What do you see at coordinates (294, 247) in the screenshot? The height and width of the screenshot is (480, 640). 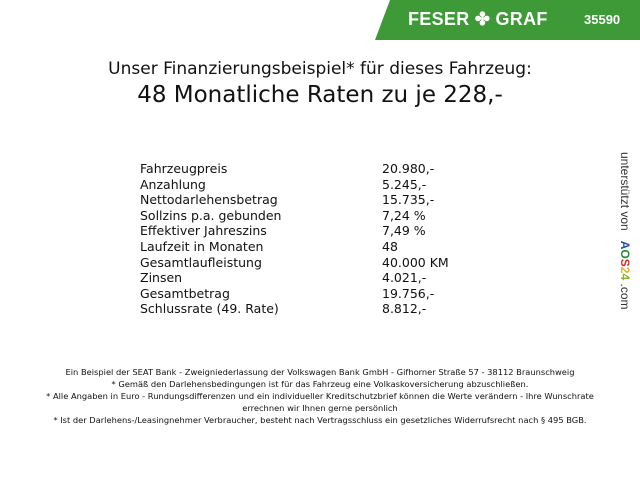 I see `table-row: Laufzeit in Monaten 48` at bounding box center [294, 247].